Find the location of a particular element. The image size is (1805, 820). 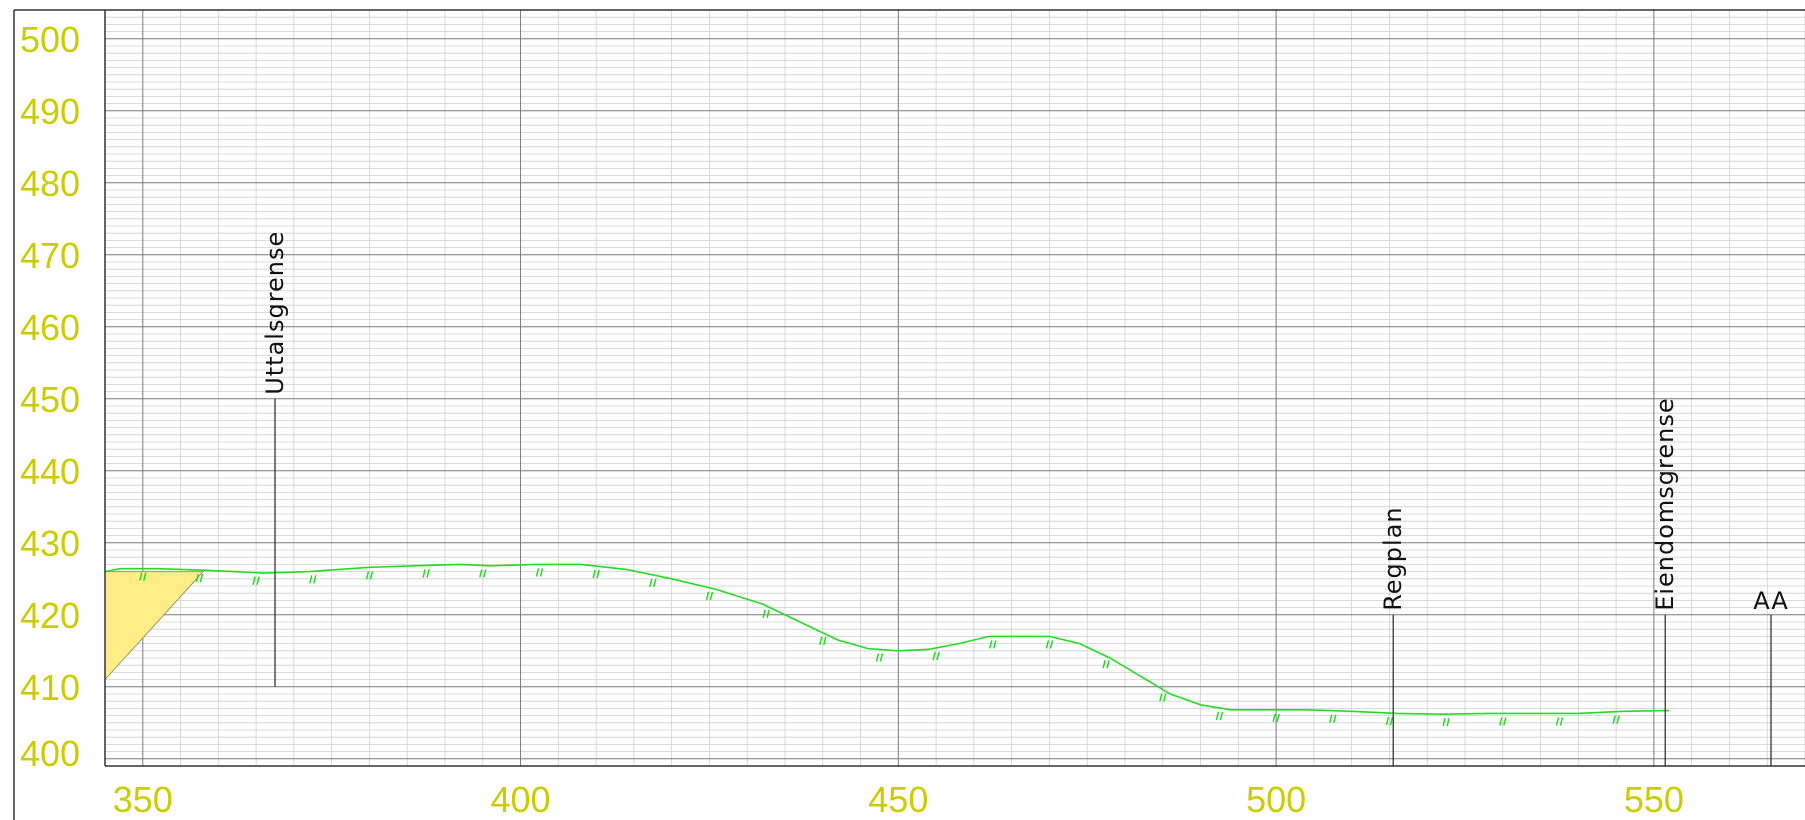

y-tick-label: 500 is located at coordinates (50, 39).